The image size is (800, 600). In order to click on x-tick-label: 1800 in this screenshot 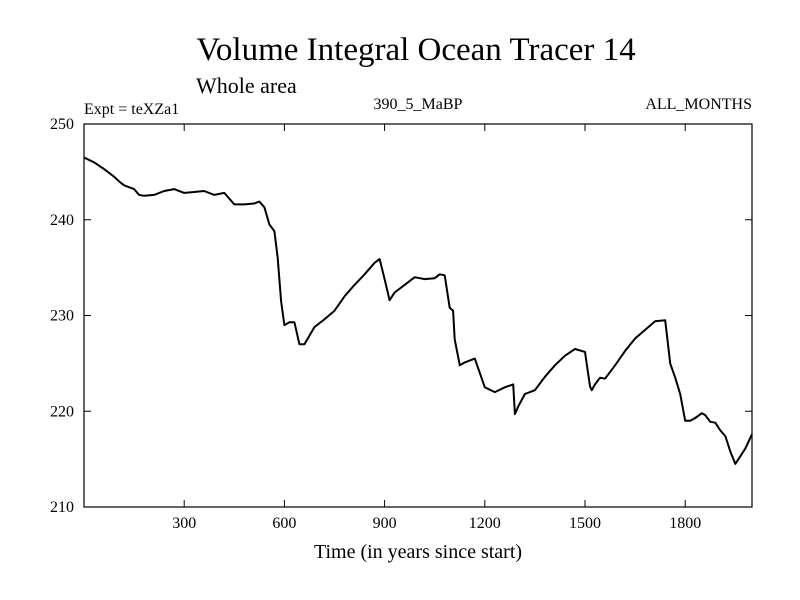, I will do `click(685, 523)`.